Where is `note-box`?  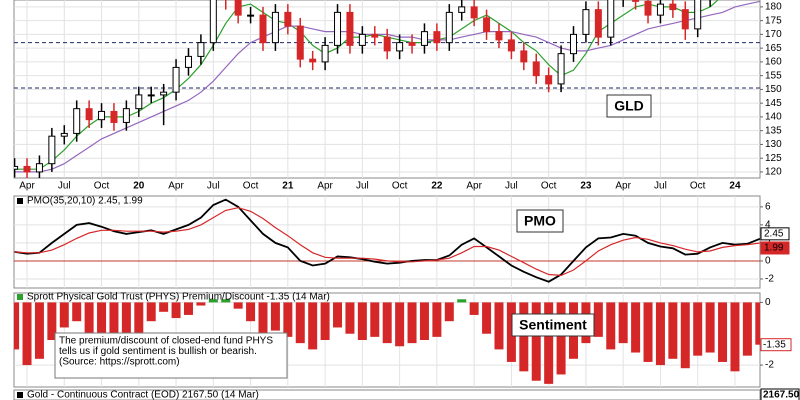 note-box is located at coordinates (171, 355).